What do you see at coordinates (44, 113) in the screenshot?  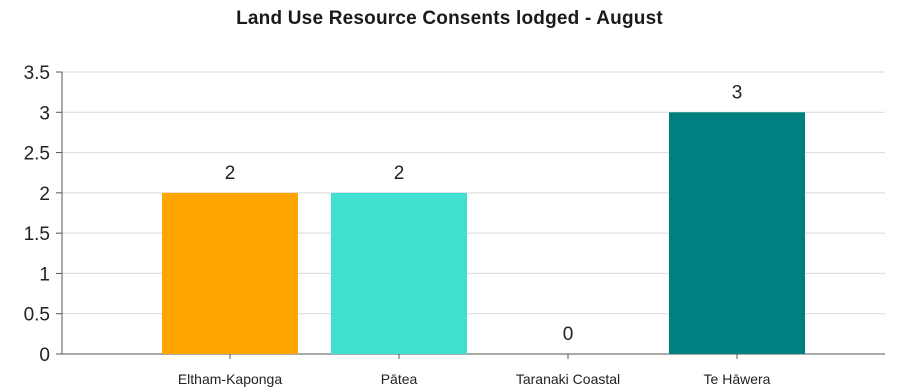 I see `y-tick-label: 3` at bounding box center [44, 113].